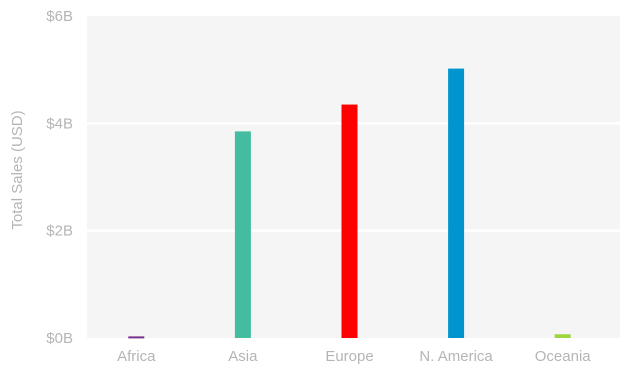 This screenshot has height=365, width=622. Describe the element at coordinates (349, 356) in the screenshot. I see `x-tick-label: Europe` at that location.